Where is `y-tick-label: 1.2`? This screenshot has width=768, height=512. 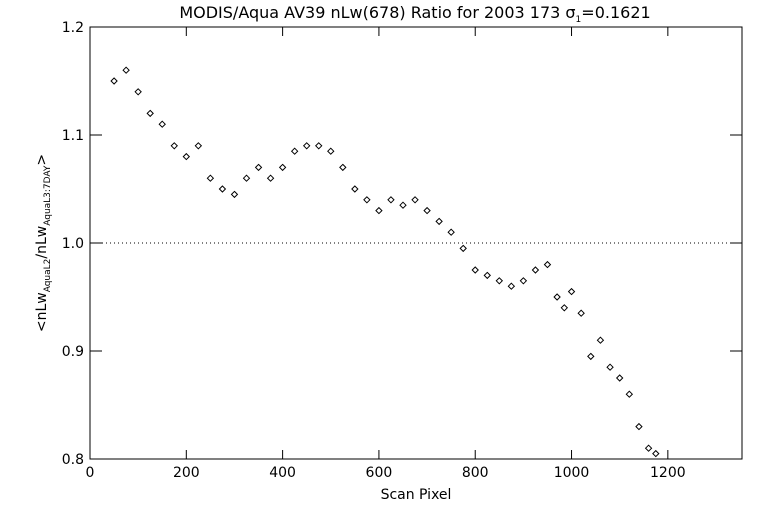
y-tick-label: 1.2 is located at coordinates (73, 28).